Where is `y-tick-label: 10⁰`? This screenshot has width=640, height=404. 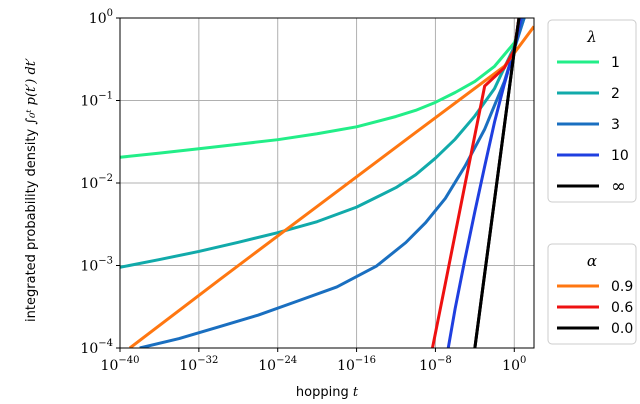
y-tick-label: 10⁰ is located at coordinates (101, 17).